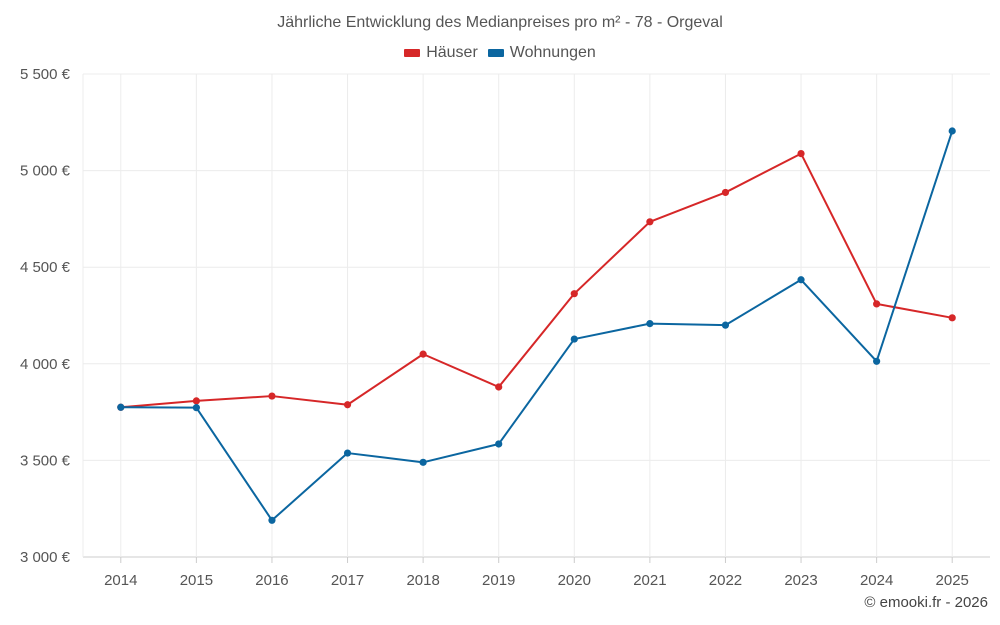 This screenshot has height=625, width=1000. Describe the element at coordinates (452, 52) in the screenshot. I see `legend-label-haeuser: Häuser` at that location.